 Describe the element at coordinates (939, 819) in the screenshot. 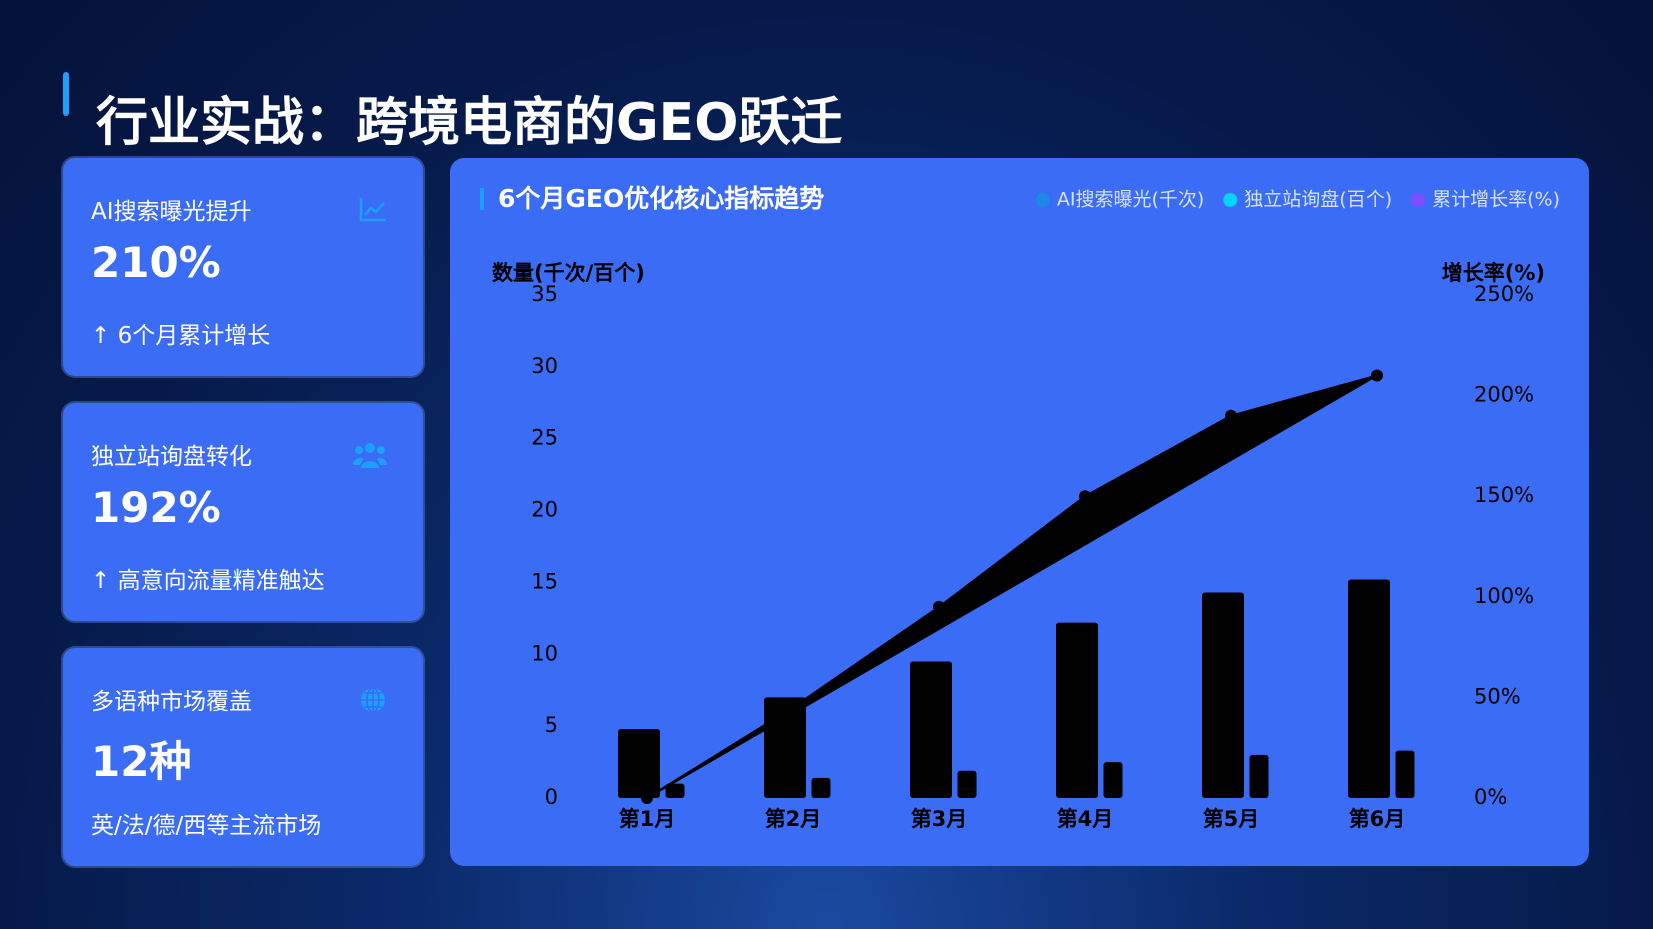

I see `x-tick-label: 第3月` at that location.